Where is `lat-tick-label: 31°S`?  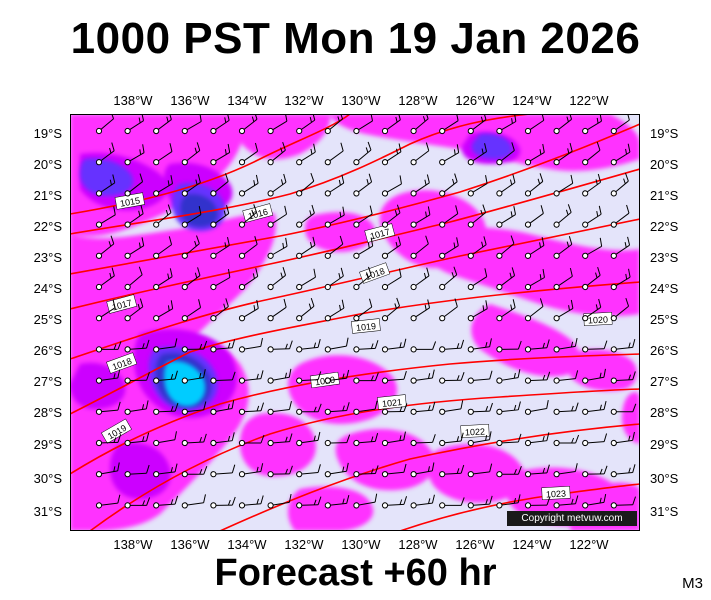
lat-tick-label: 31°S is located at coordinates (664, 511).